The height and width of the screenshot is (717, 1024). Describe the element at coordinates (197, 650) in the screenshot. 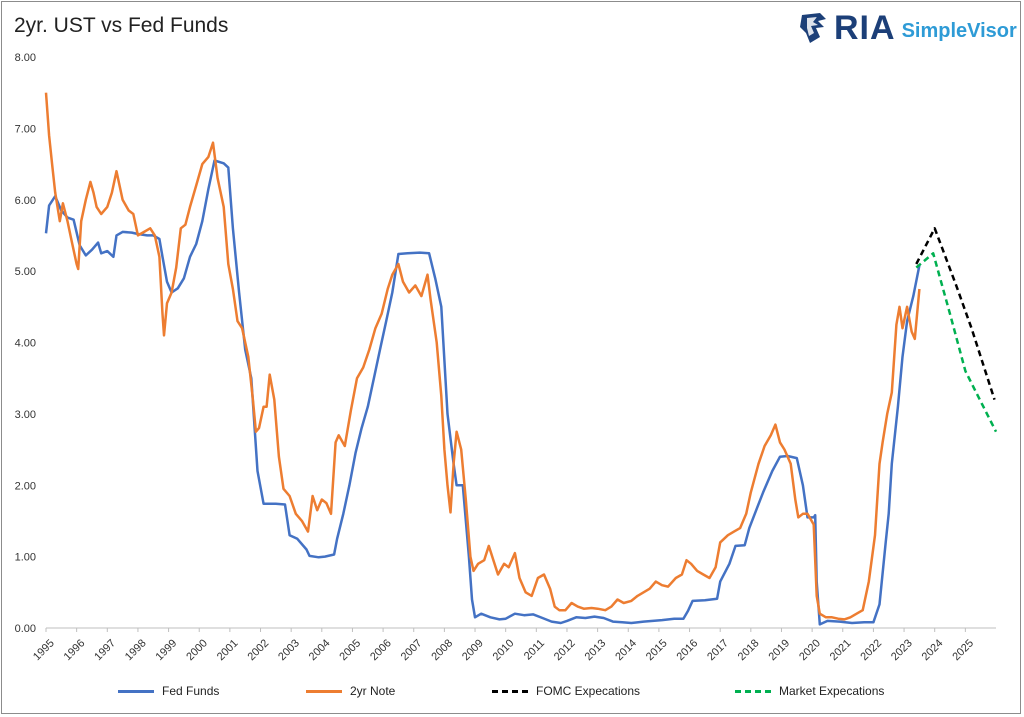

I see `x-tick-label: 2000` at that location.